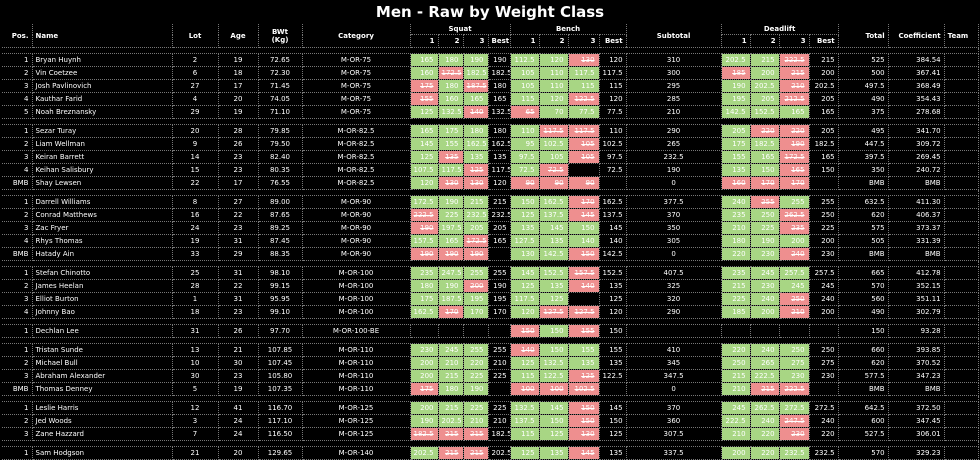 The height and width of the screenshot is (460, 980). I want to click on squat-best-cell: 255, so click(499, 350).